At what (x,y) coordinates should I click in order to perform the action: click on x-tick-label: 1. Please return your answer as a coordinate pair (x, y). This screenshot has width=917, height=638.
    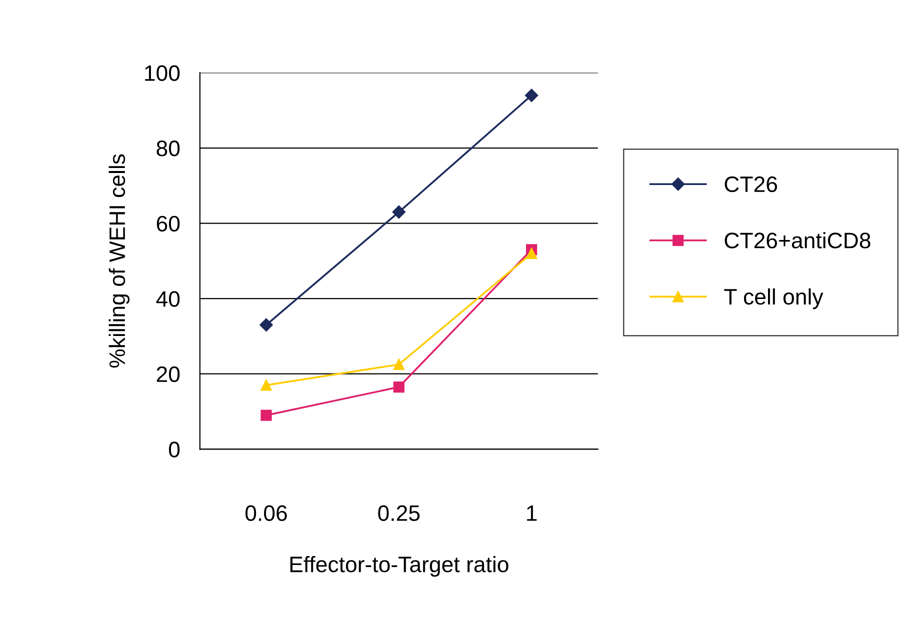
    Looking at the image, I should click on (532, 513).